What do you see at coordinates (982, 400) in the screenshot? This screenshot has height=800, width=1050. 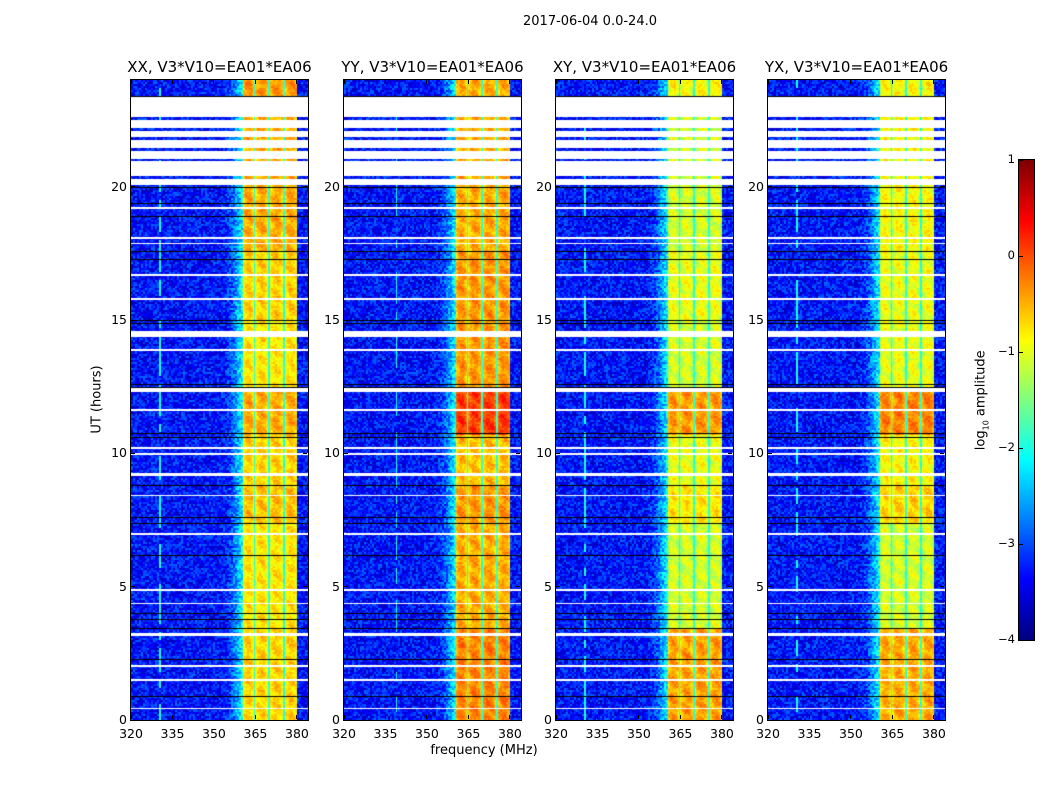 I see `colorbar-label: log10 amplitude` at bounding box center [982, 400].